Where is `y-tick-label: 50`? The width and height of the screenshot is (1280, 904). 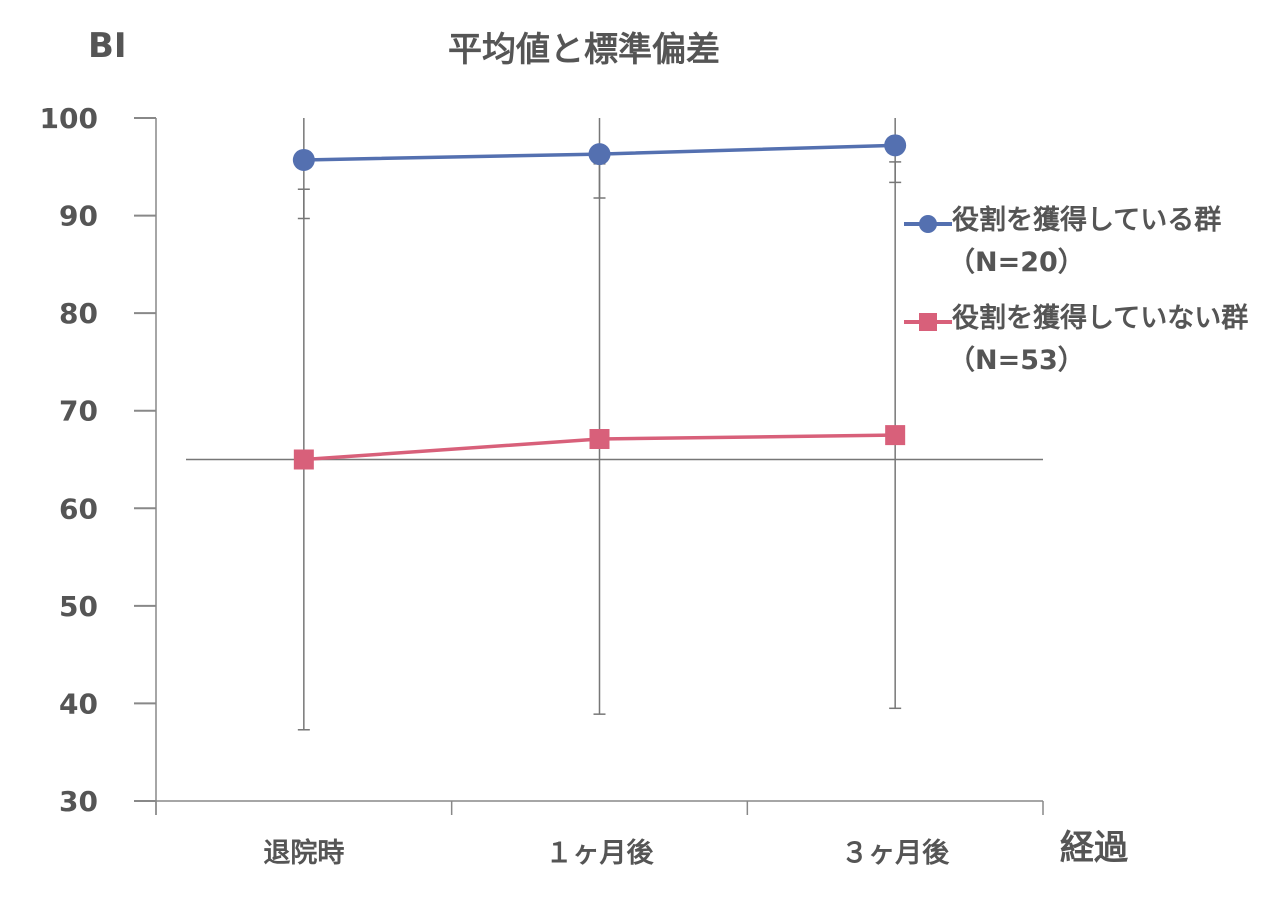 y-tick-label: 50 is located at coordinates (78, 606).